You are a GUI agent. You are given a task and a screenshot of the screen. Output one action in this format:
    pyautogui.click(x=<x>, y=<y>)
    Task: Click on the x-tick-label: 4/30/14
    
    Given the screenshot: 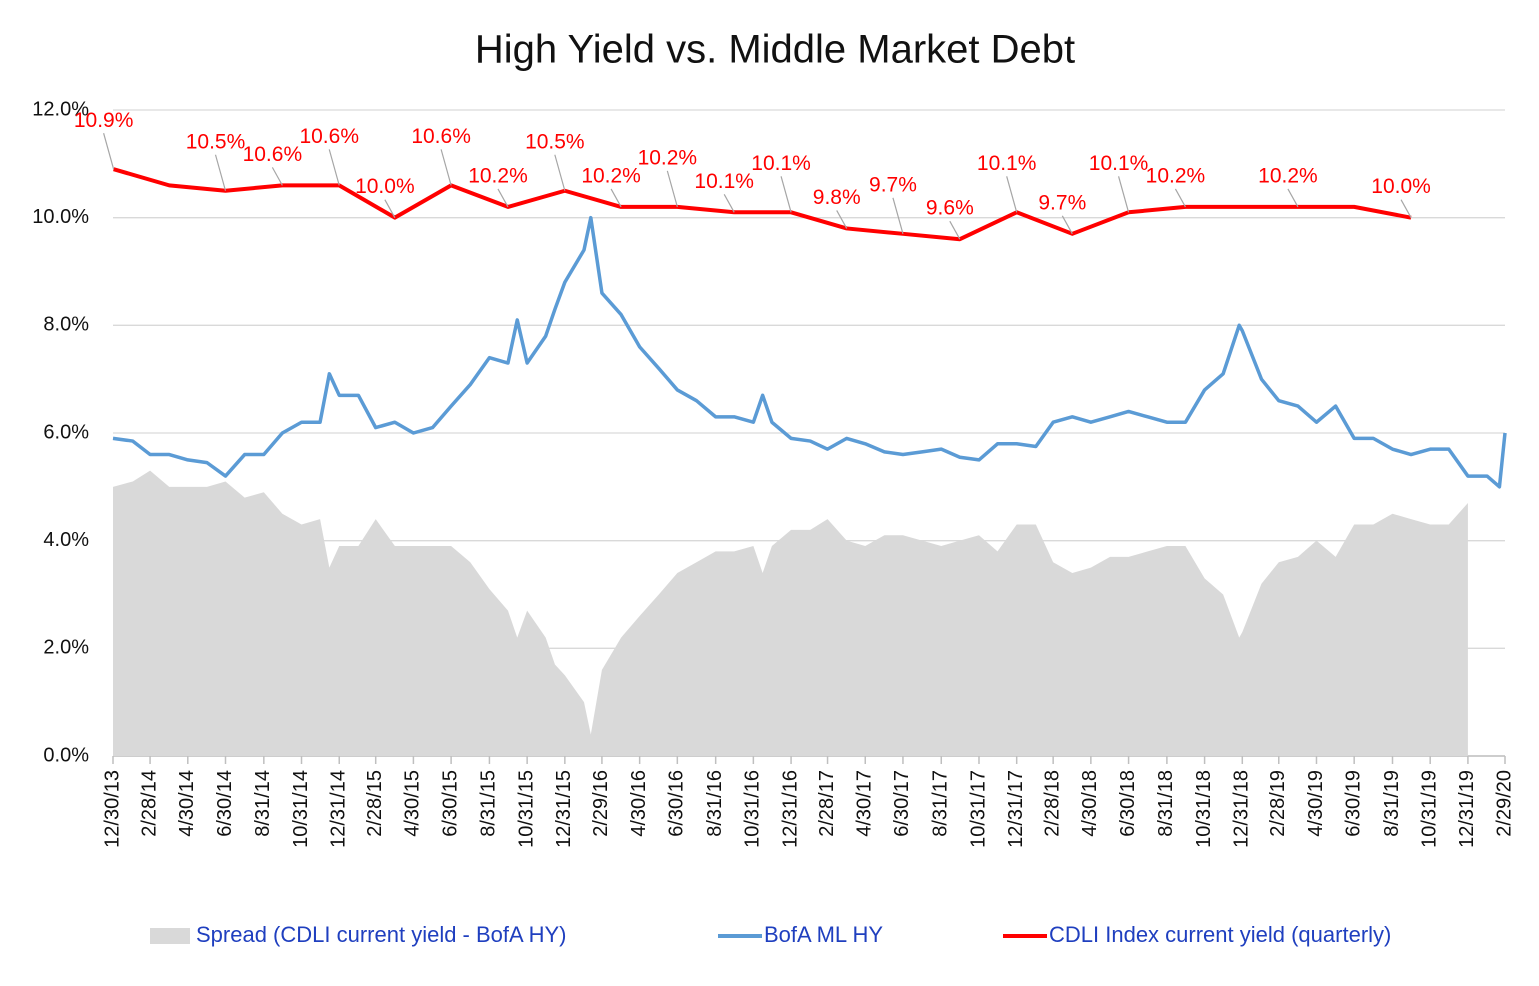 What is the action you would take?
    pyautogui.click(x=187, y=803)
    